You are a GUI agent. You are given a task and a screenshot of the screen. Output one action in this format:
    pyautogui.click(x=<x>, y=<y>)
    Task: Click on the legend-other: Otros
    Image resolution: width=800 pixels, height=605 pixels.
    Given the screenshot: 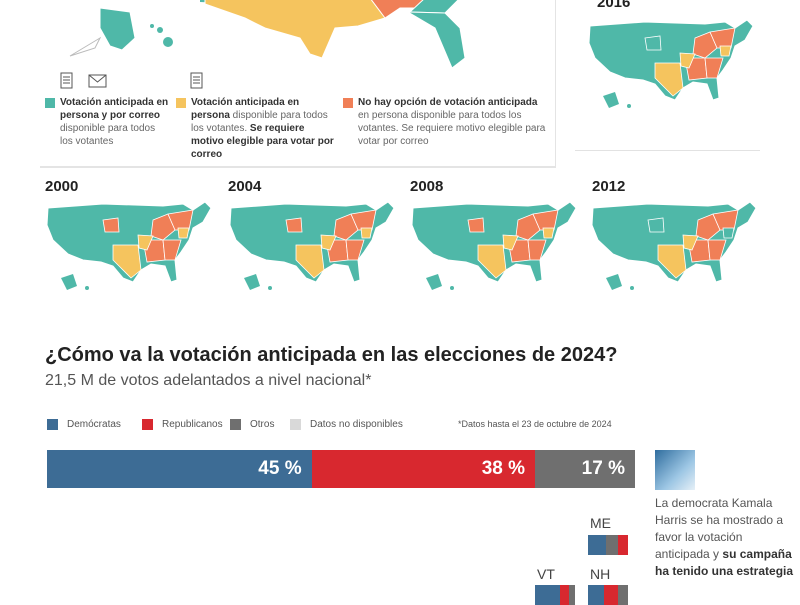 What is the action you would take?
    pyautogui.click(x=252, y=424)
    